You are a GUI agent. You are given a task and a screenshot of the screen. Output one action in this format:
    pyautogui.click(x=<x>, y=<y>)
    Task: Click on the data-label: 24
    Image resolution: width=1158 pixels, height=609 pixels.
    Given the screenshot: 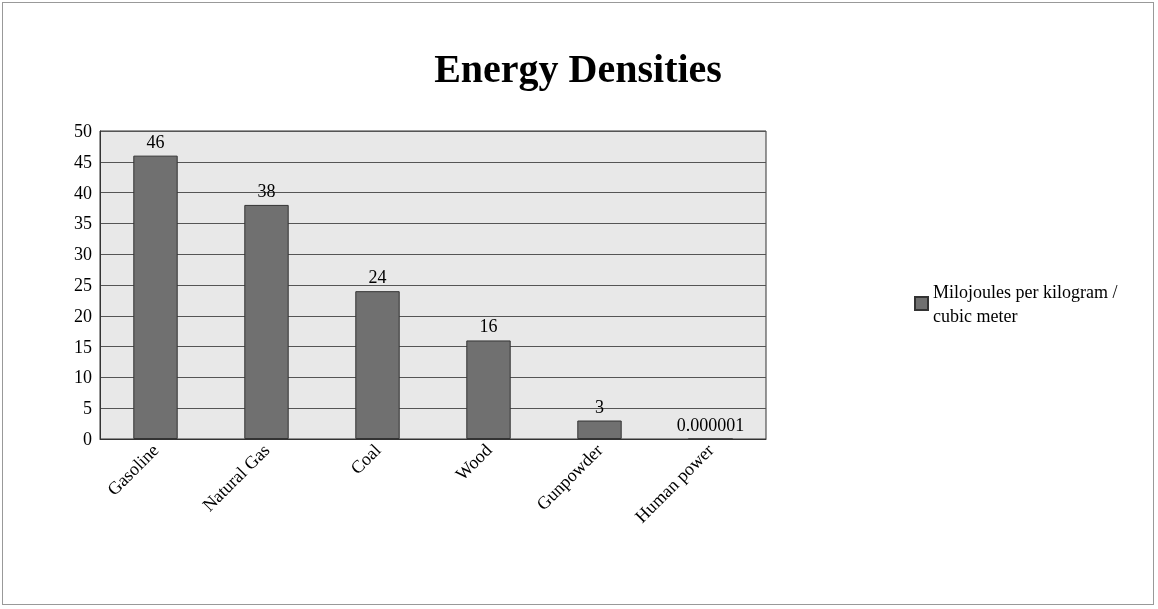 What is the action you would take?
    pyautogui.click(x=377, y=277)
    